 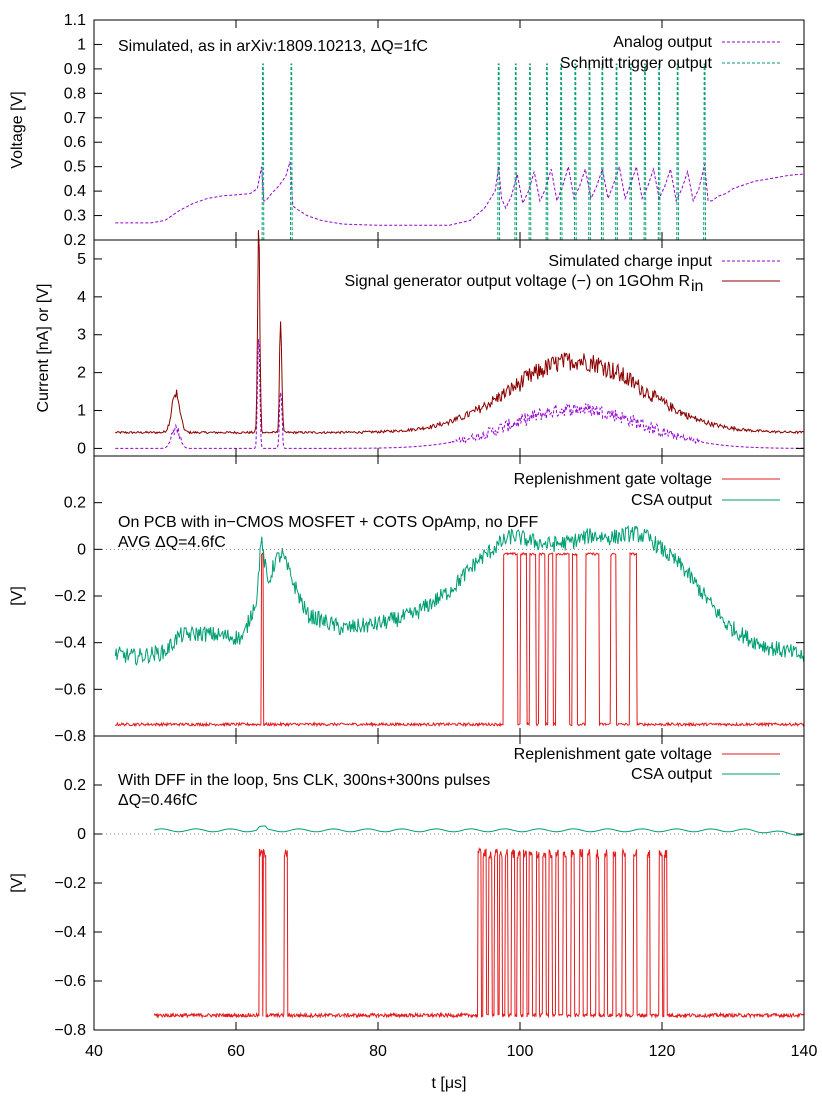 What do you see at coordinates (172, 542) in the screenshot?
I see `annotation: AVG ΔQ=4.6fC` at bounding box center [172, 542].